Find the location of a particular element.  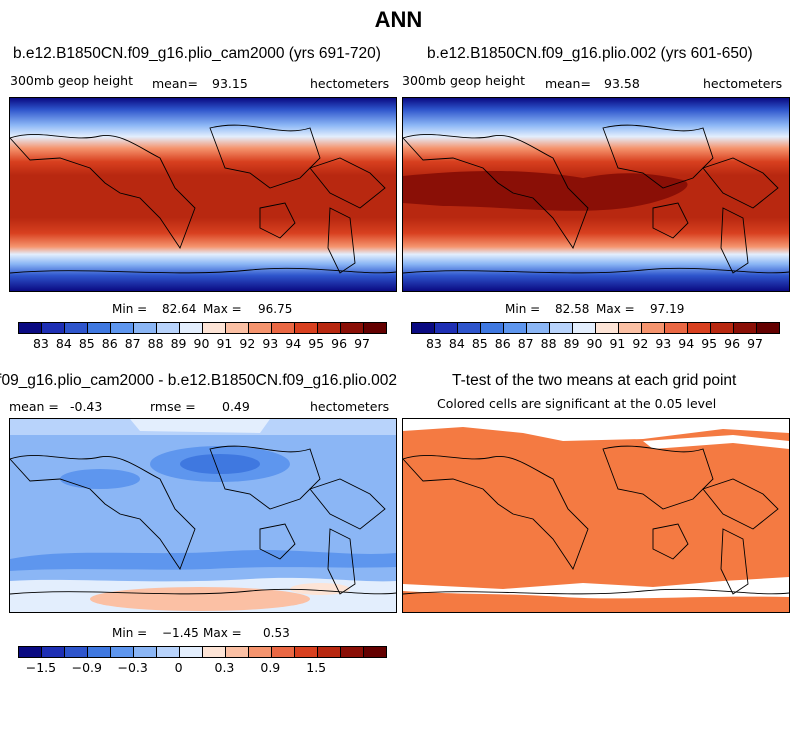

colorbar-tick-label: 0.9 is located at coordinates (270, 667).